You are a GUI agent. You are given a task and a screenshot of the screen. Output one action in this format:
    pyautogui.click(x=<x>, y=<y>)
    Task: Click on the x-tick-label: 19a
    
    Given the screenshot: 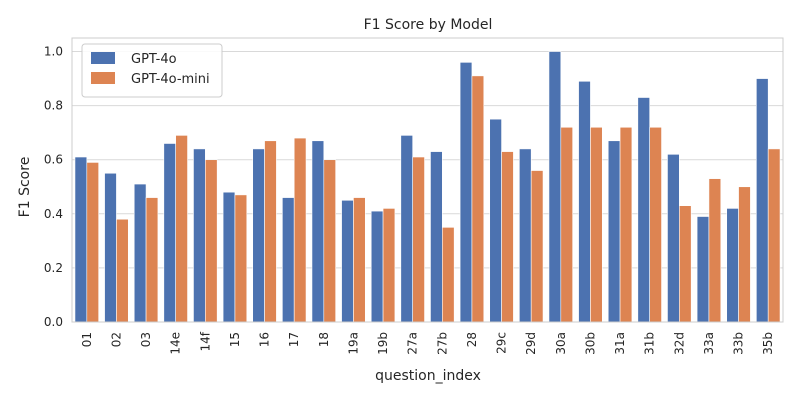 What is the action you would take?
    pyautogui.click(x=353, y=343)
    